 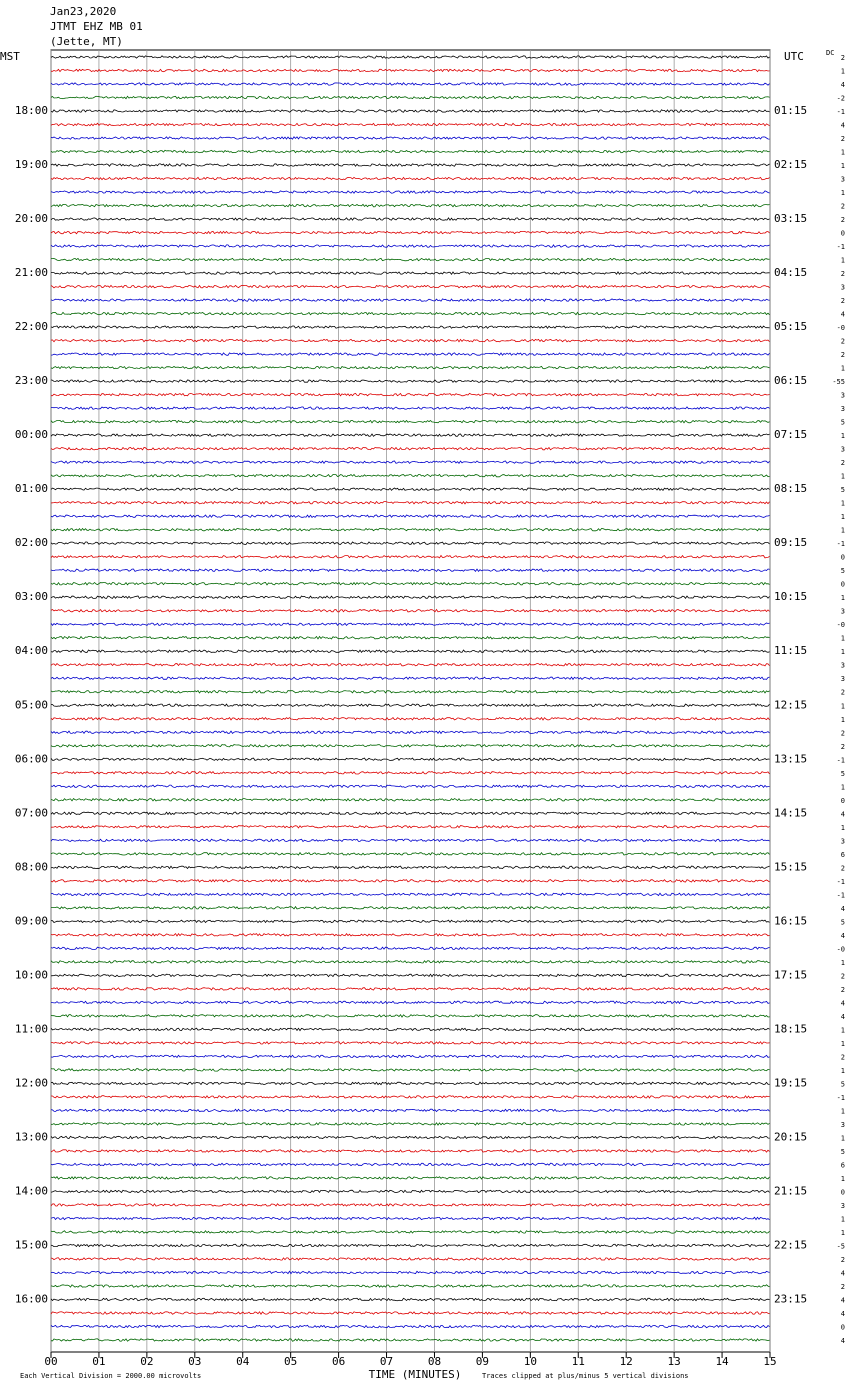 What do you see at coordinates (10, 56) in the screenshot?
I see `left-header: MST` at bounding box center [10, 56].